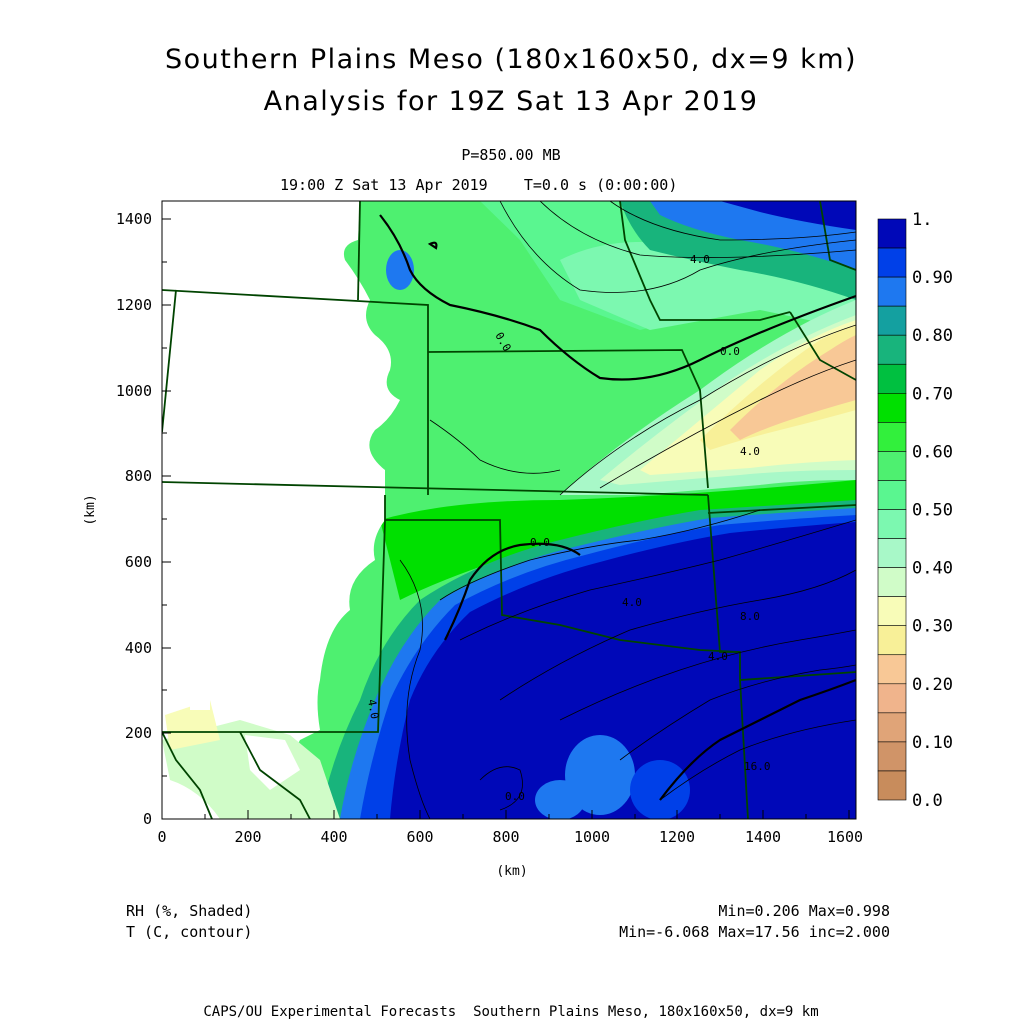  Describe the element at coordinates (134, 219) in the screenshot. I see `y-tick-label: 1400` at that location.